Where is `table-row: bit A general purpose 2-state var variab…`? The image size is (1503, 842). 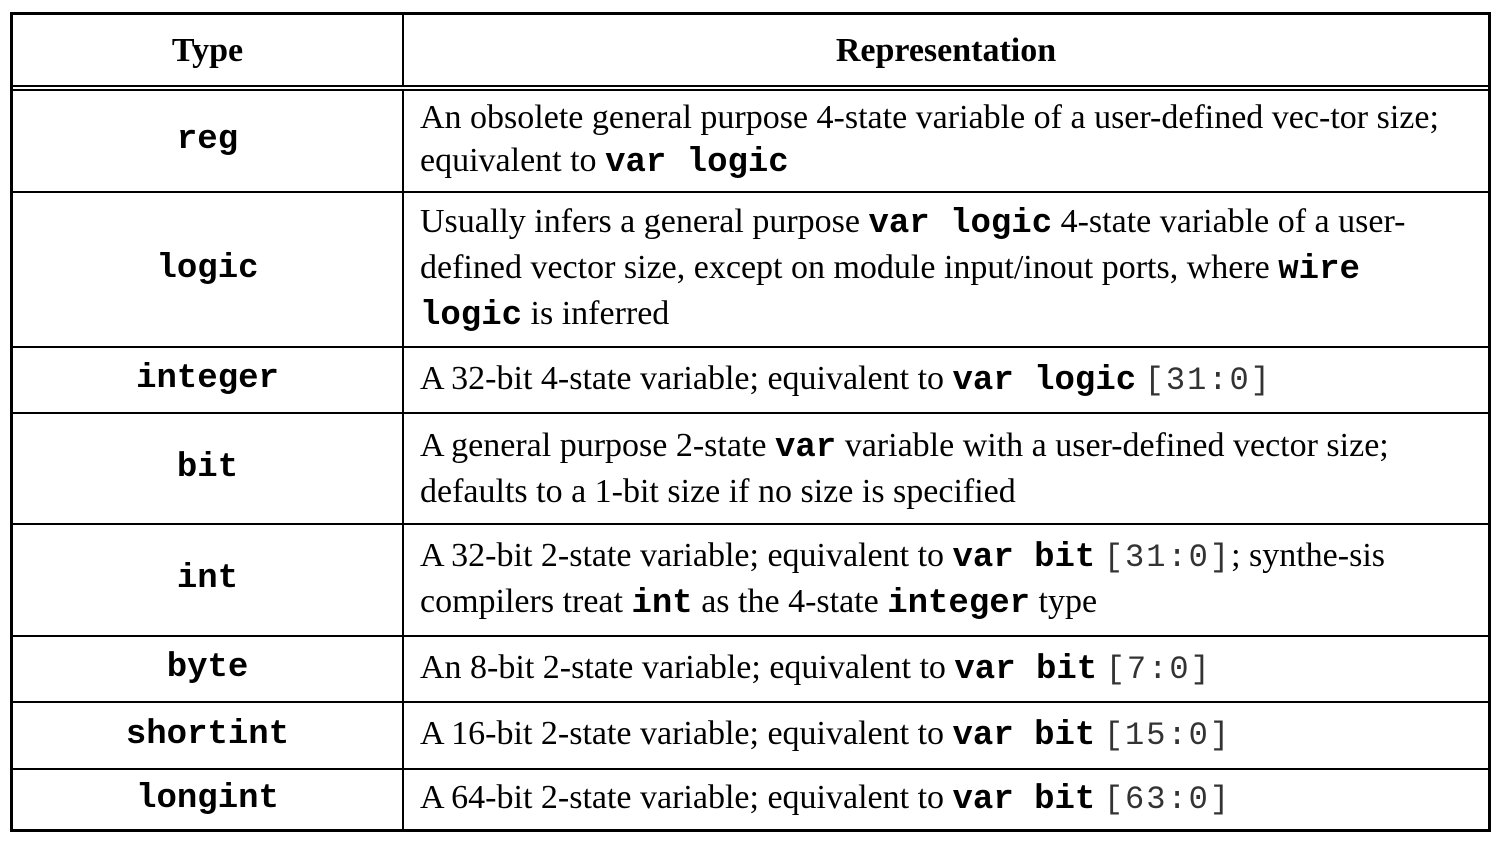
table-row: bit A general purpose 2-state var variab… is located at coordinates (750, 468).